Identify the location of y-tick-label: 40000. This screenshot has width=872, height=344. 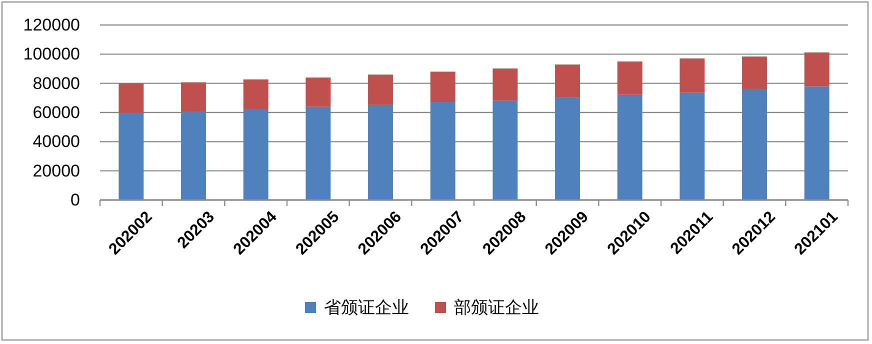
(56, 142).